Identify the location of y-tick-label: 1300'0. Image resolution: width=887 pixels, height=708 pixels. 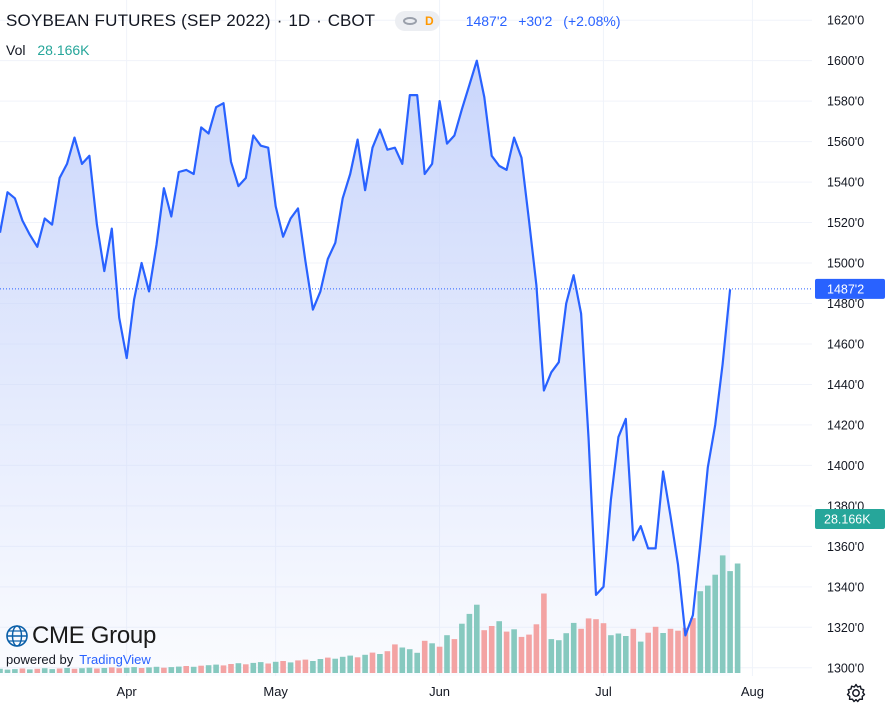
(845, 668).